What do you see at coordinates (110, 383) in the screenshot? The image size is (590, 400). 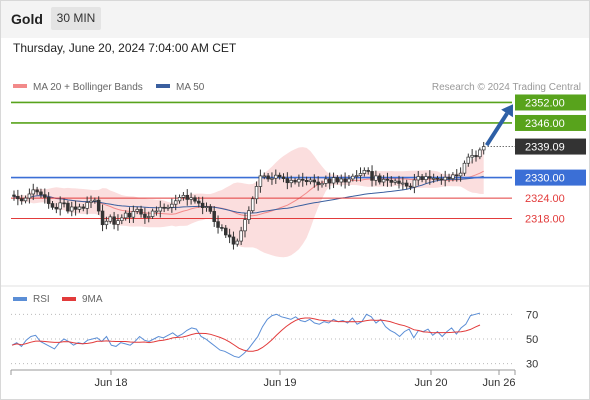 I see `x-tick-label-0: Jun 18` at bounding box center [110, 383].